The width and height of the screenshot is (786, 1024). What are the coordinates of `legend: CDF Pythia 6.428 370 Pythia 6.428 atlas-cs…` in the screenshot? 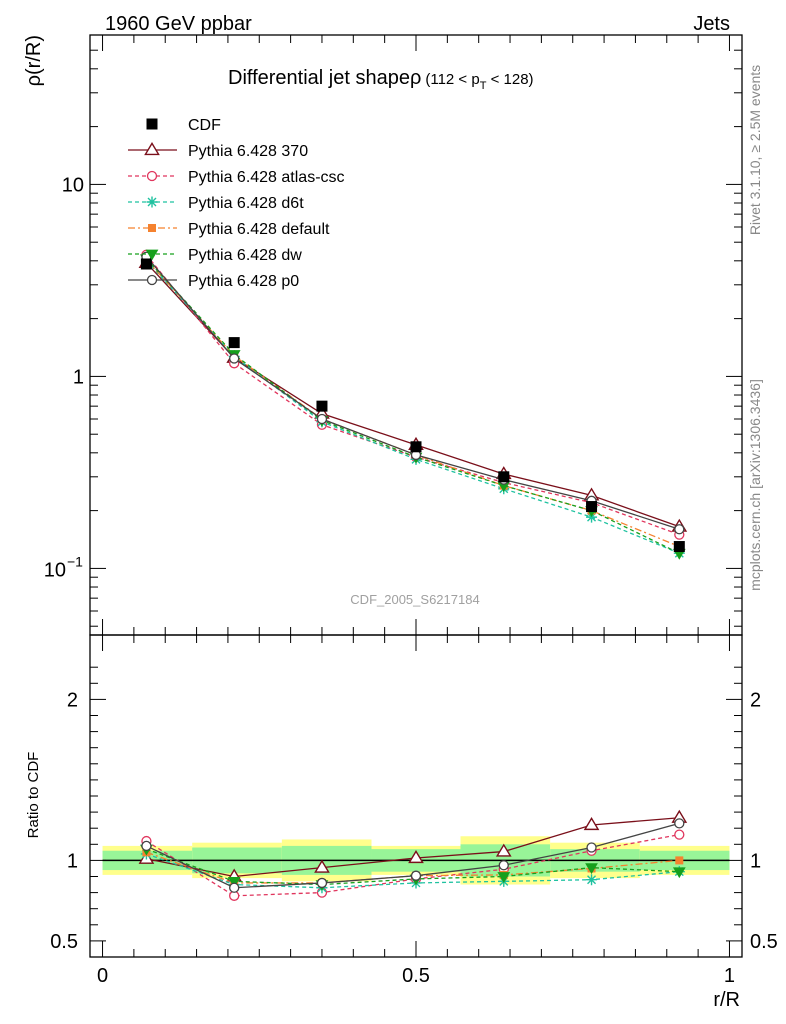 It's located at (236, 203).